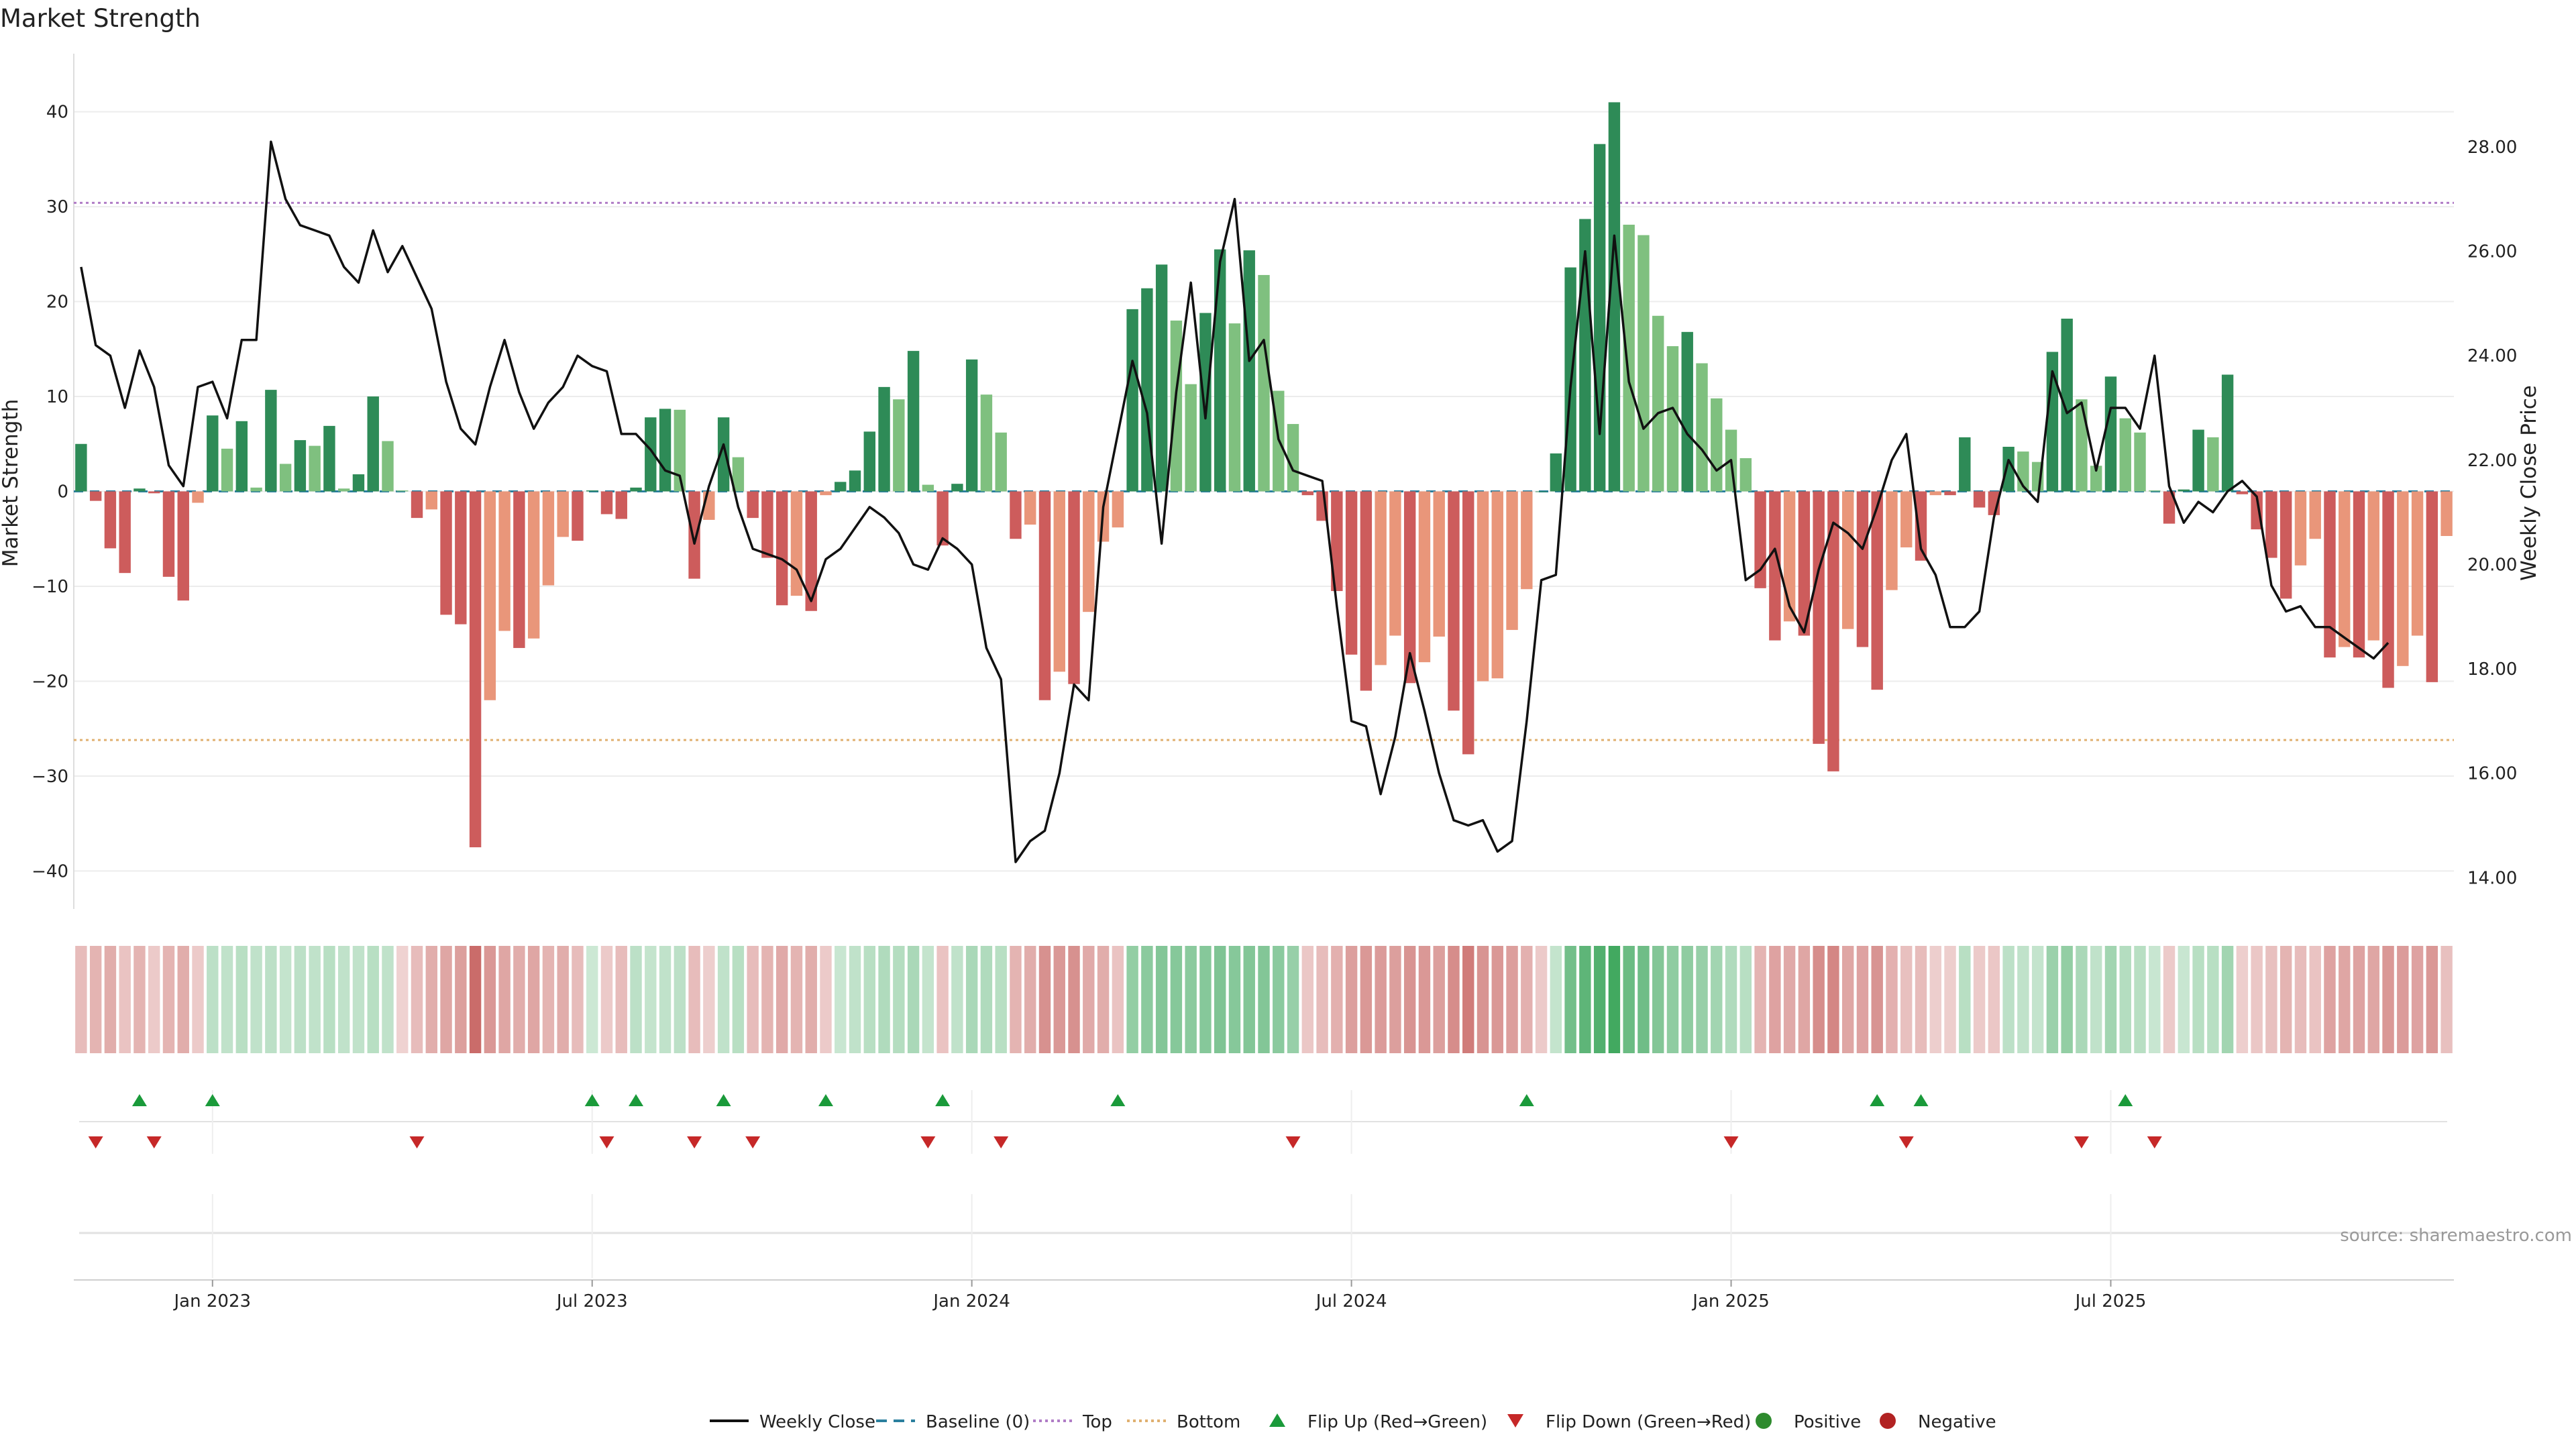  I want to click on legend-item: Bottom, so click(1183, 1422).